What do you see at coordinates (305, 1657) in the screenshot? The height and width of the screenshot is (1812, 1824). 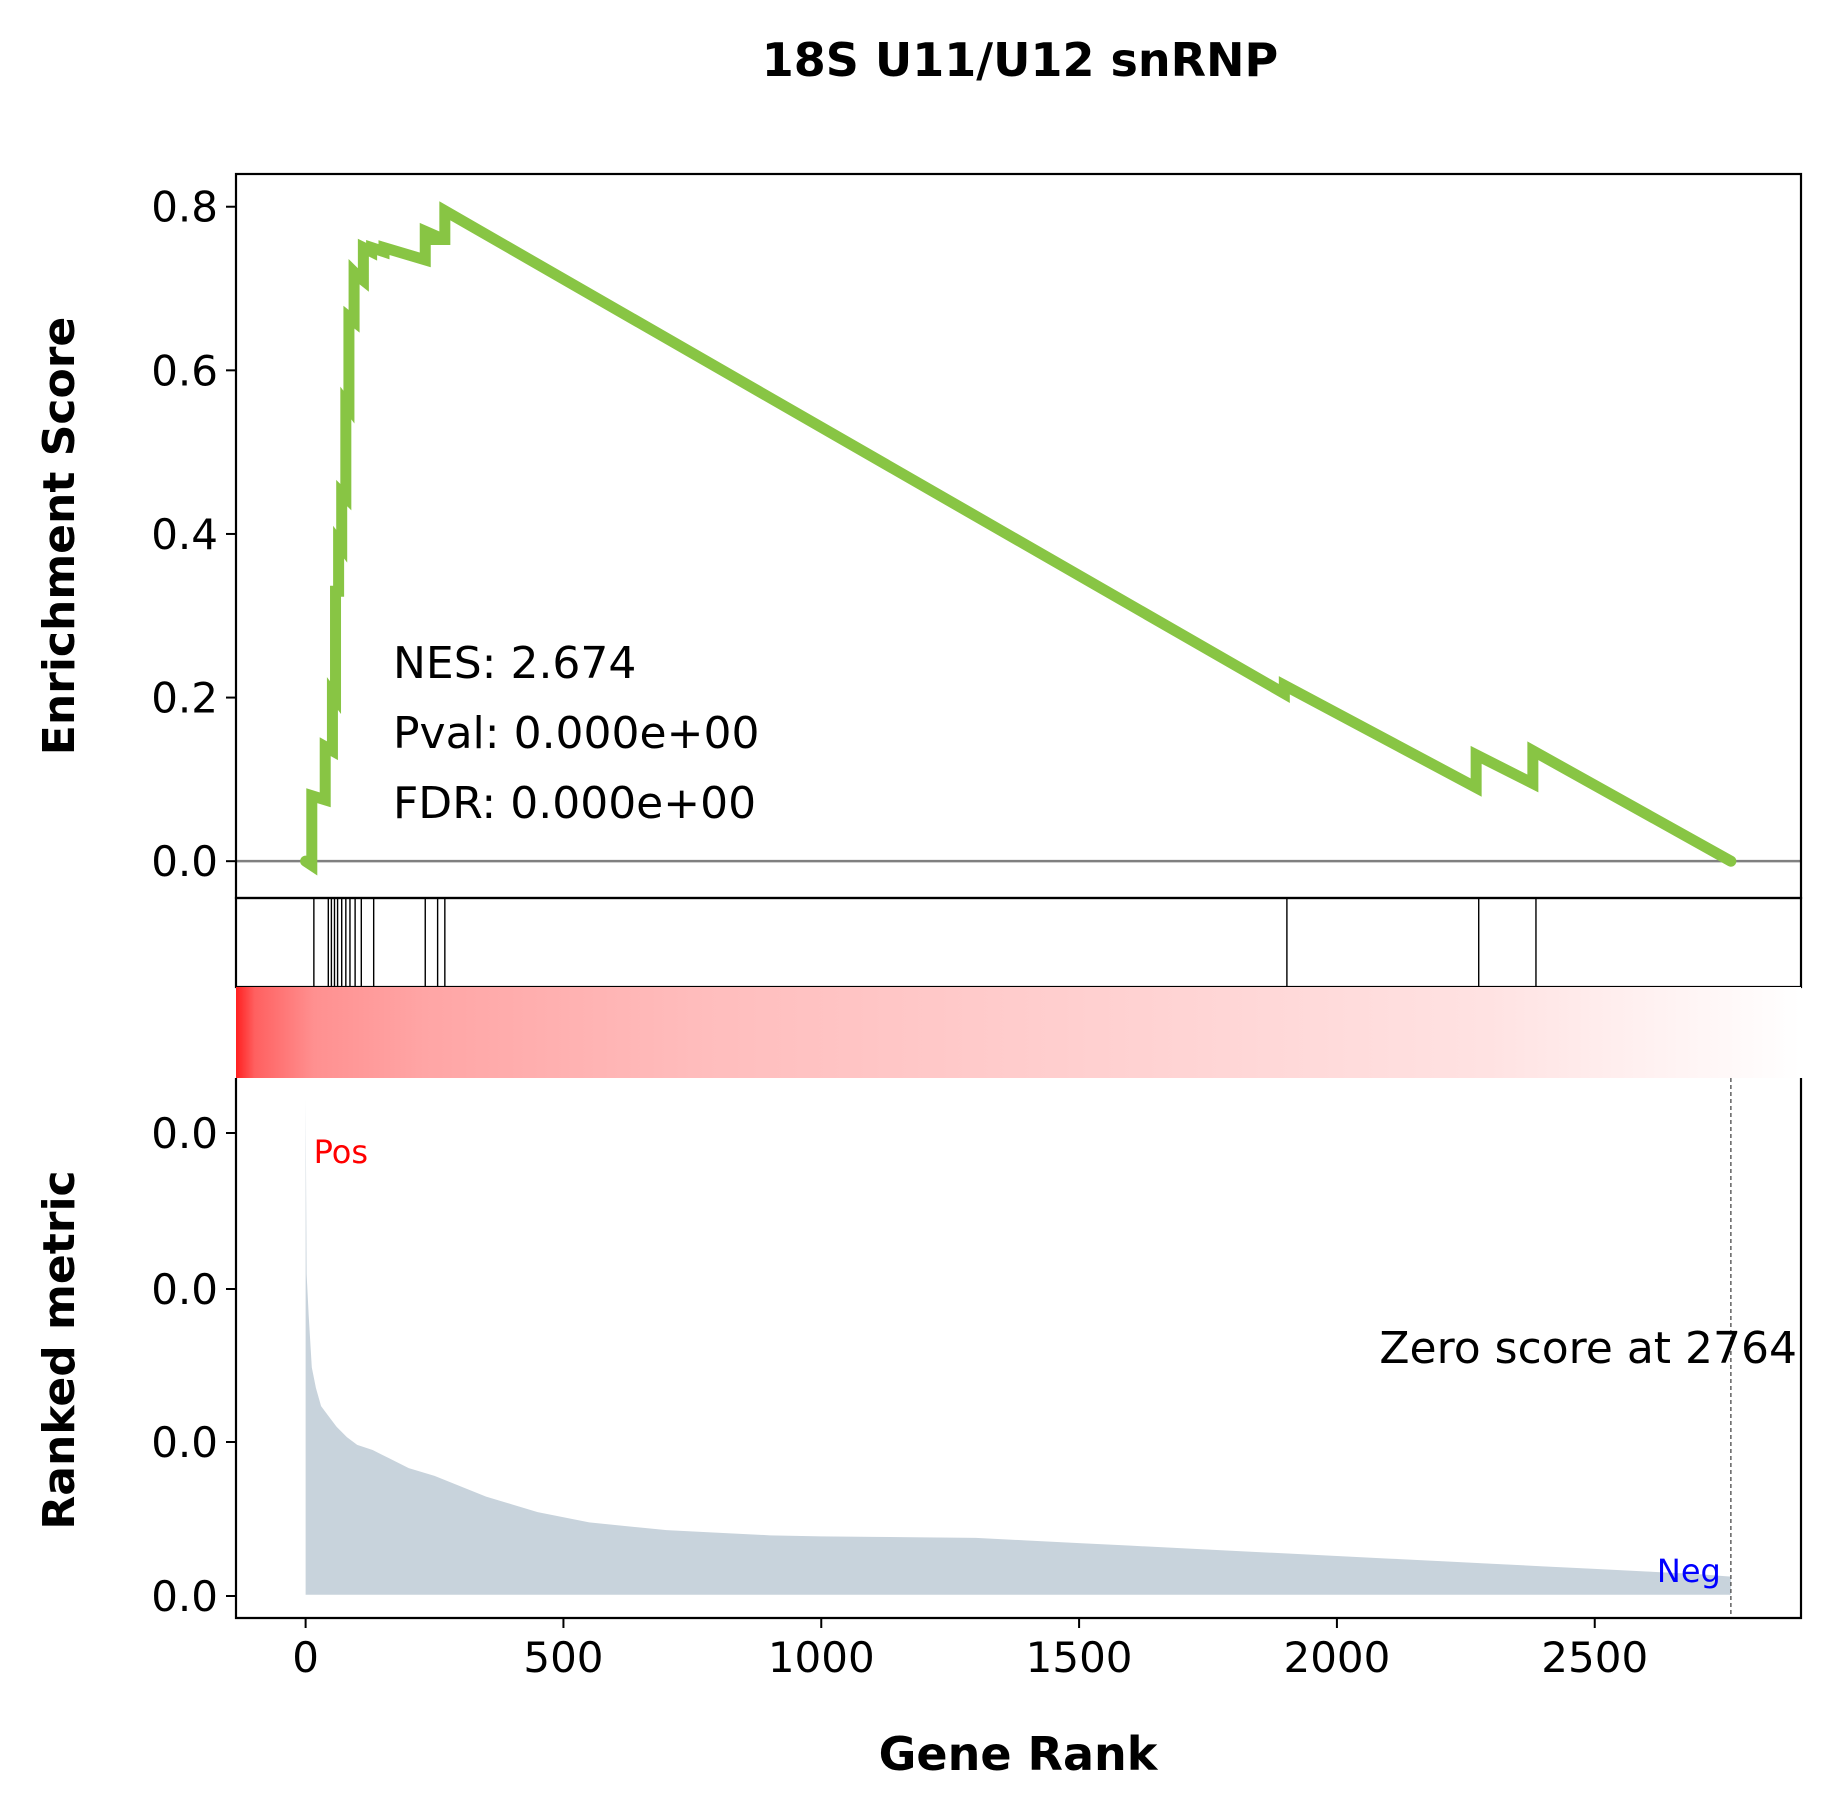 I see `x-tick-label: 0` at bounding box center [305, 1657].